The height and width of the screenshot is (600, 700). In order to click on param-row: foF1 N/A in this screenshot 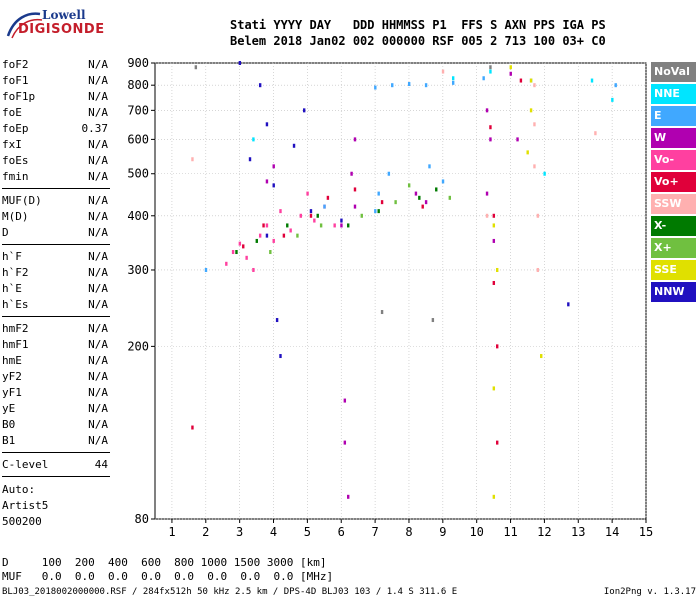, I will do `click(55, 82)`.